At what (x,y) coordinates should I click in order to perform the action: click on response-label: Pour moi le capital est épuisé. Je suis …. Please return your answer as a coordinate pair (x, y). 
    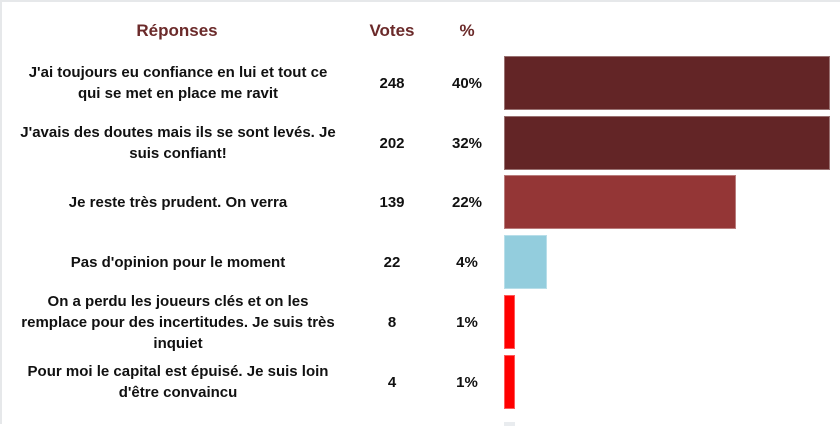
    Looking at the image, I should click on (178, 382).